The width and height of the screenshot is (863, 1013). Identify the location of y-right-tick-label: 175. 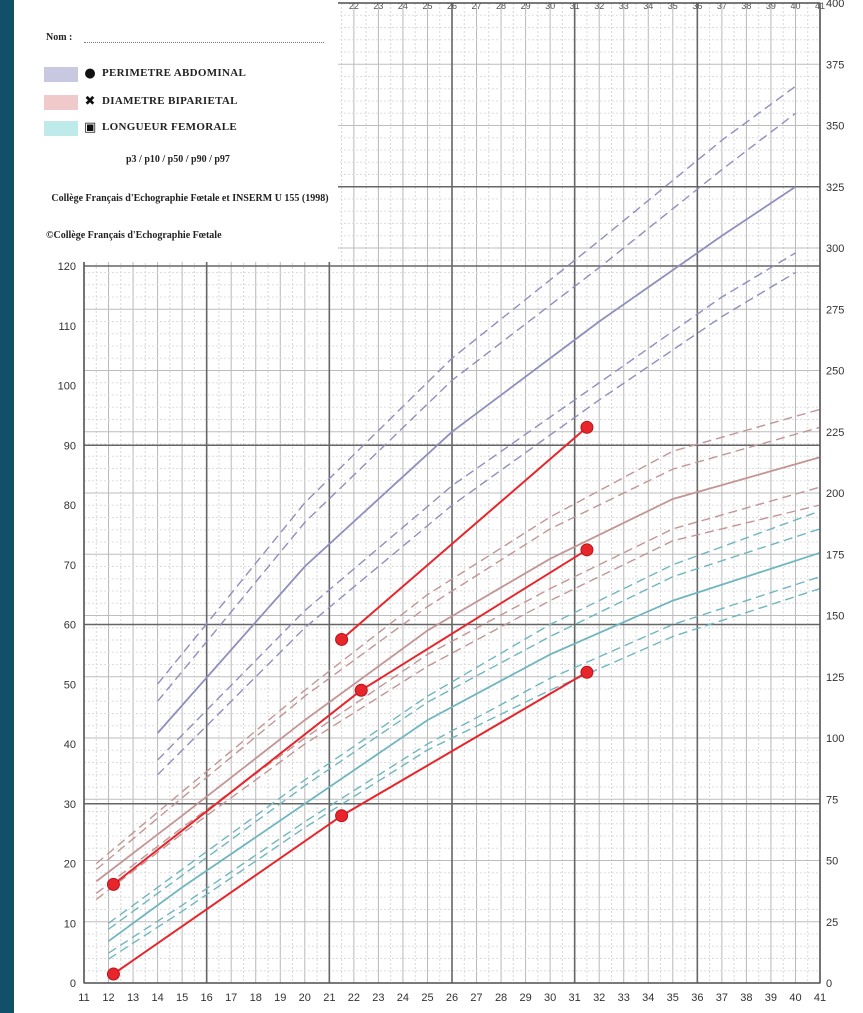
(835, 555).